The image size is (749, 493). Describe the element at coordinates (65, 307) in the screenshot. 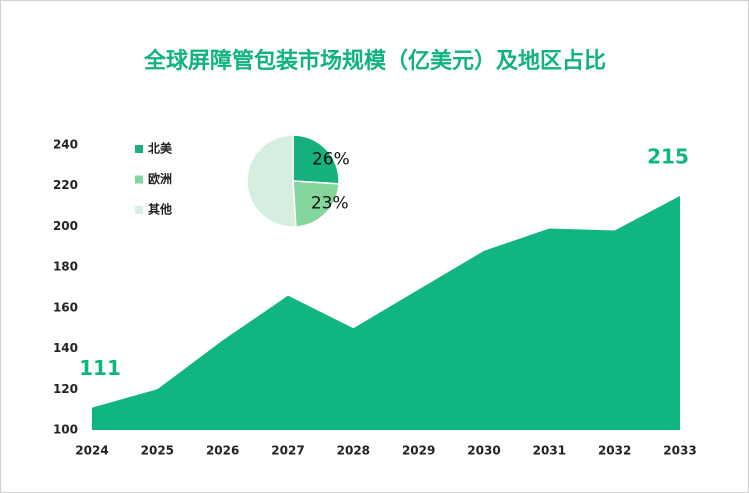

I see `y-tick-label: 160` at that location.